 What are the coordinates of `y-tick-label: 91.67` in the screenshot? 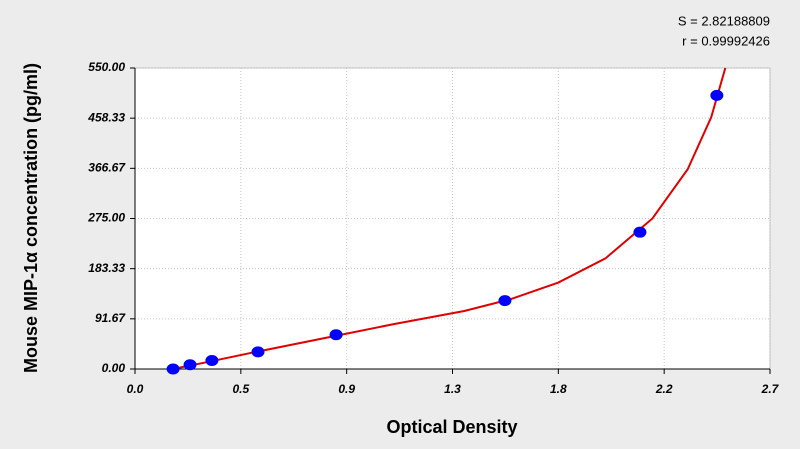 It's located at (110, 318).